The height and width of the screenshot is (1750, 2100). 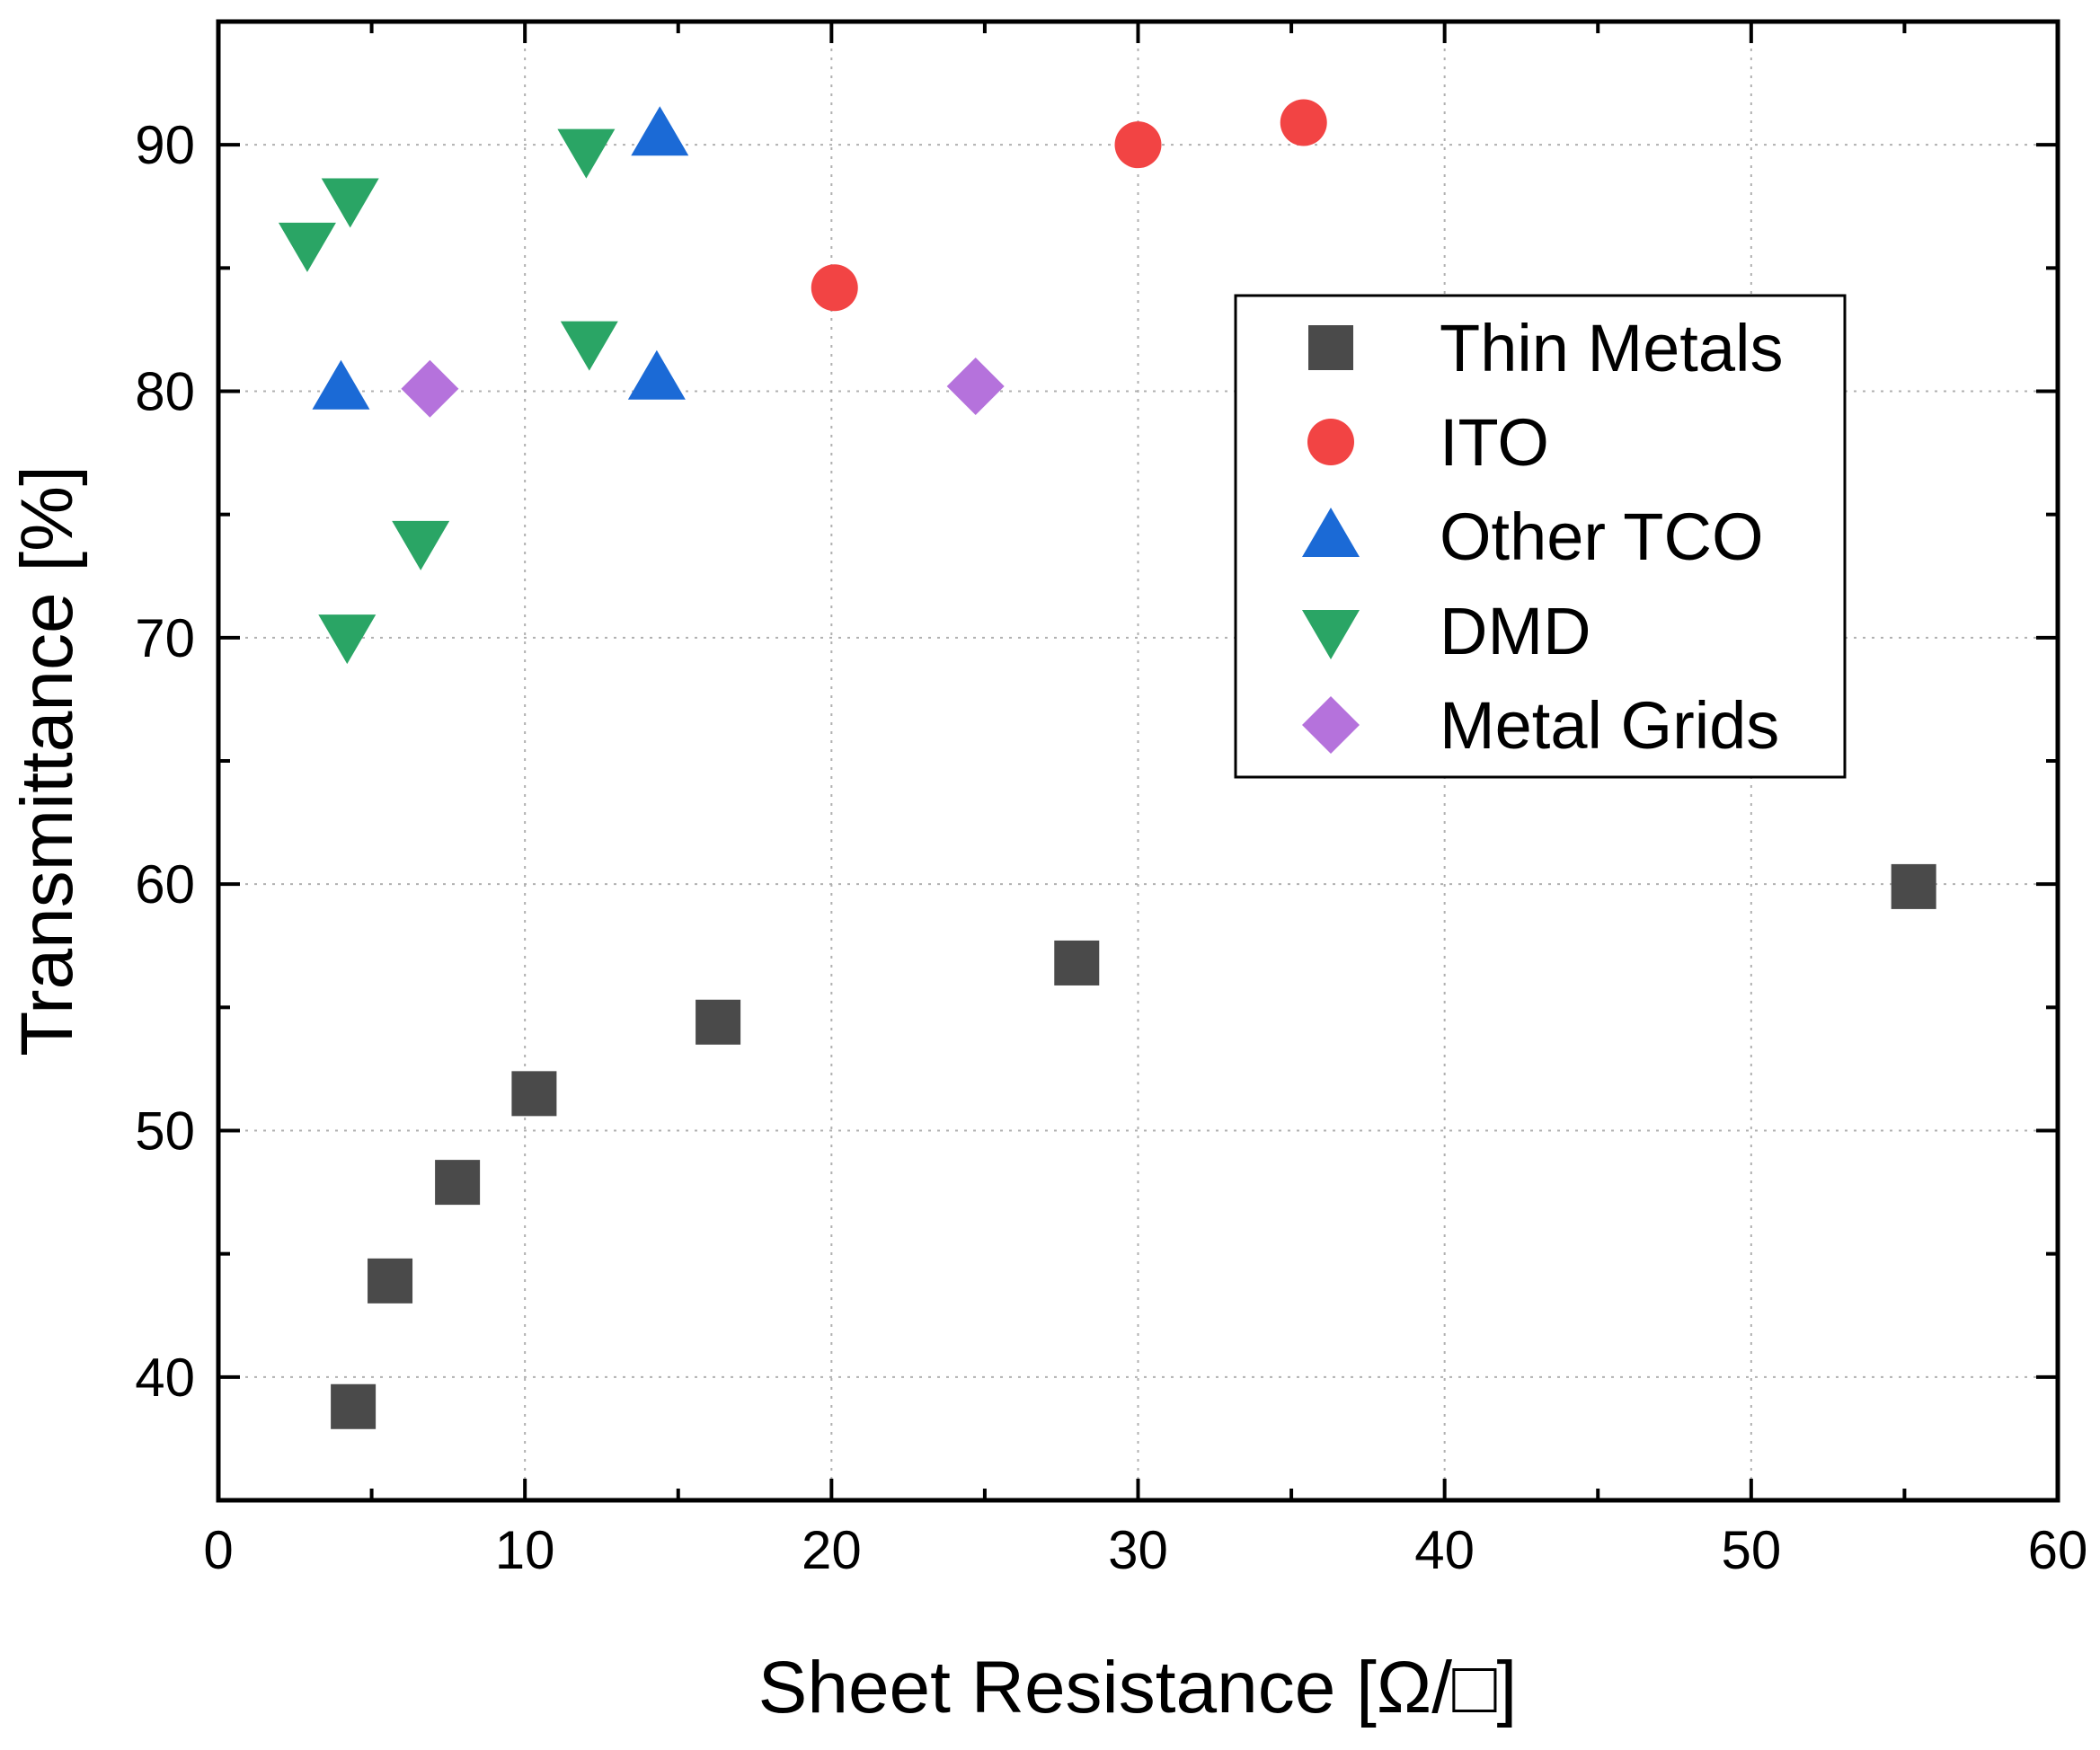 I want to click on y-tick-label: 70, so click(x=165, y=638).